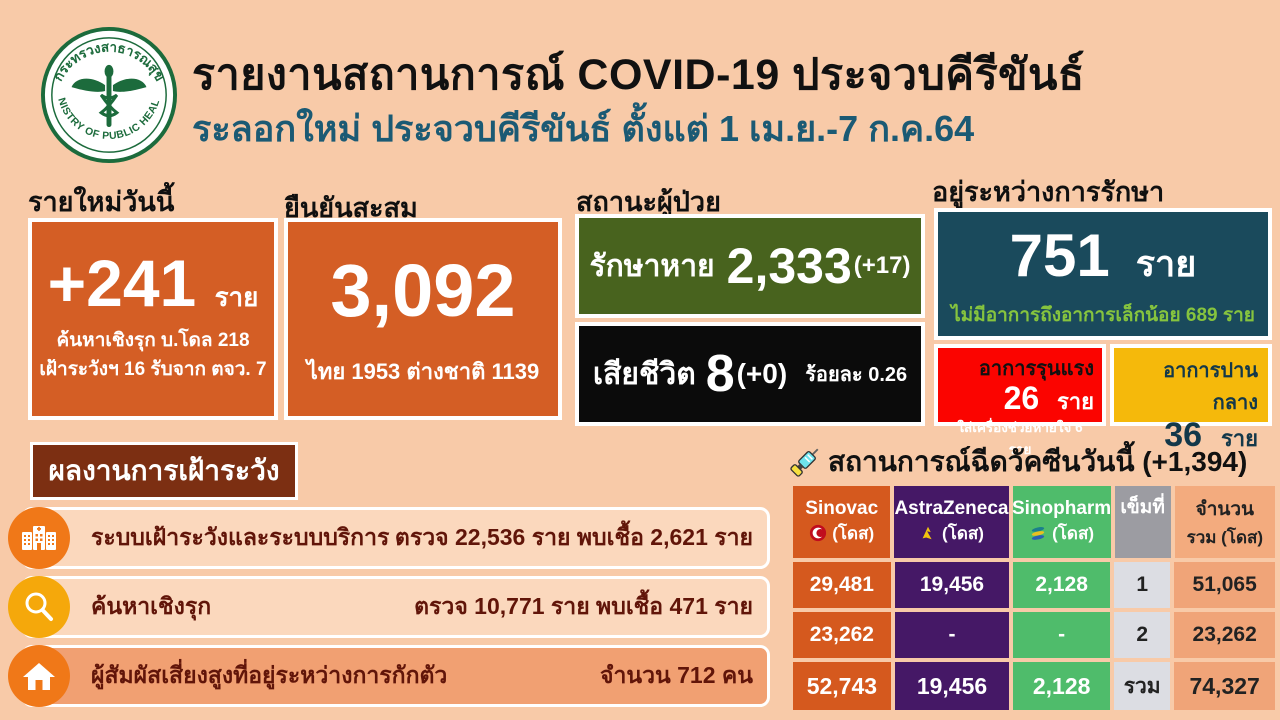  I want to click on surveillance-heading: ผลงานการเฝ้าระวัง, so click(164, 471).